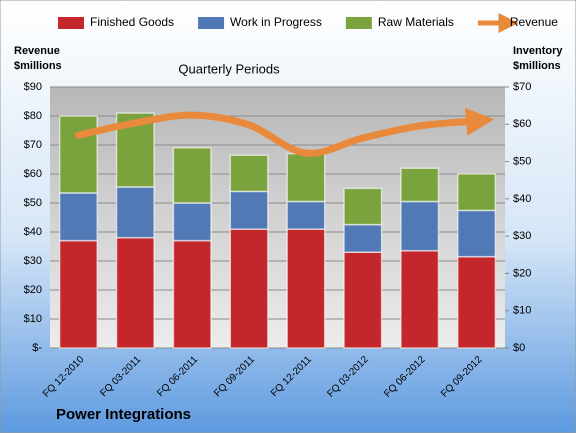  Describe the element at coordinates (416, 22) in the screenshot. I see `legend-label: Raw Materials` at that location.